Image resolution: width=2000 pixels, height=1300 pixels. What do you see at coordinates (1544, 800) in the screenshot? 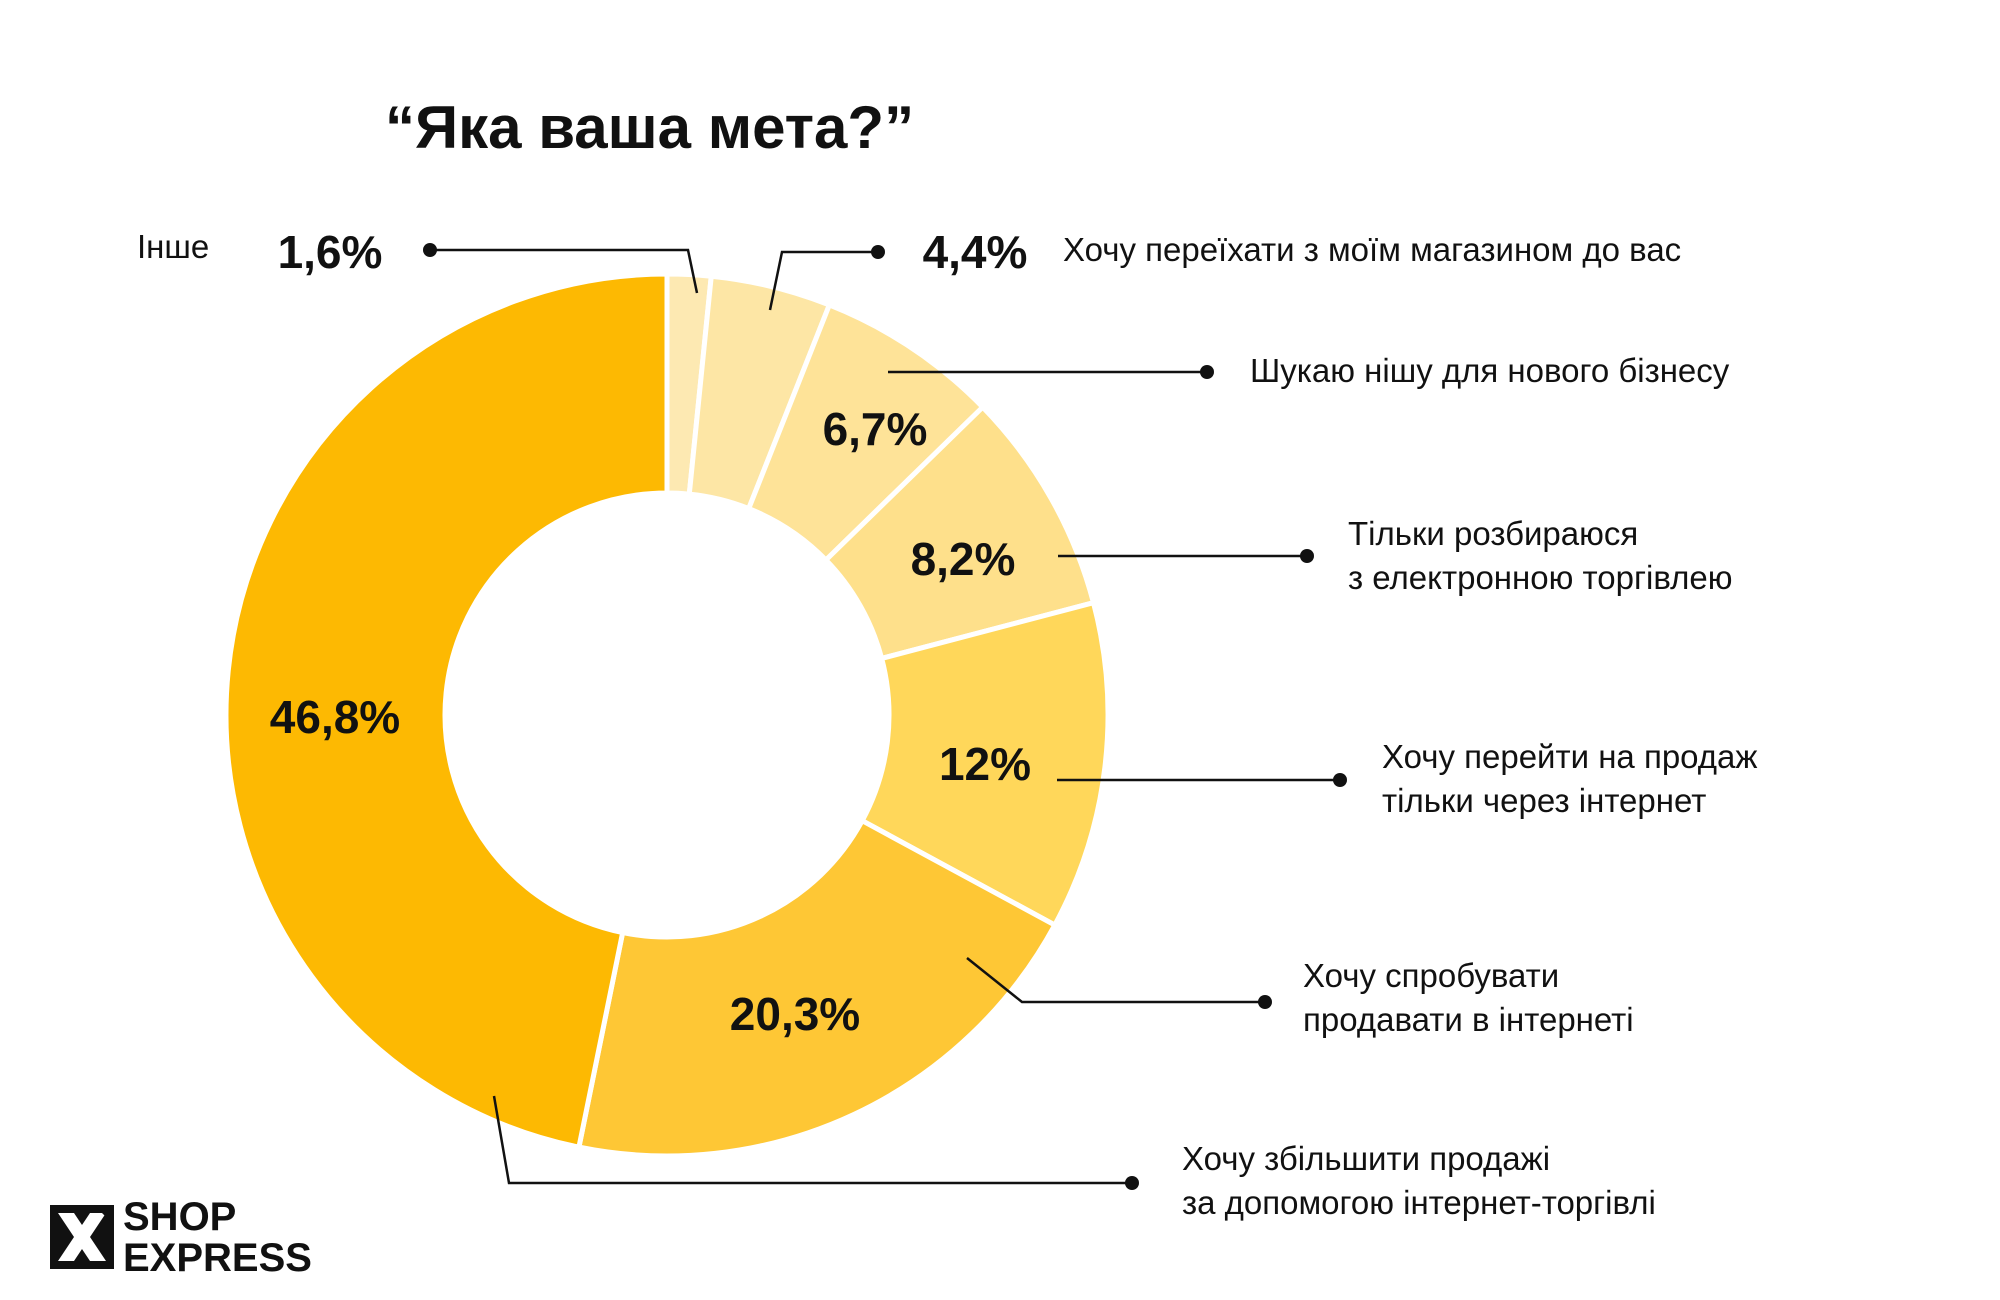
I see `category-label-line: тільки через інтернет` at bounding box center [1544, 800].